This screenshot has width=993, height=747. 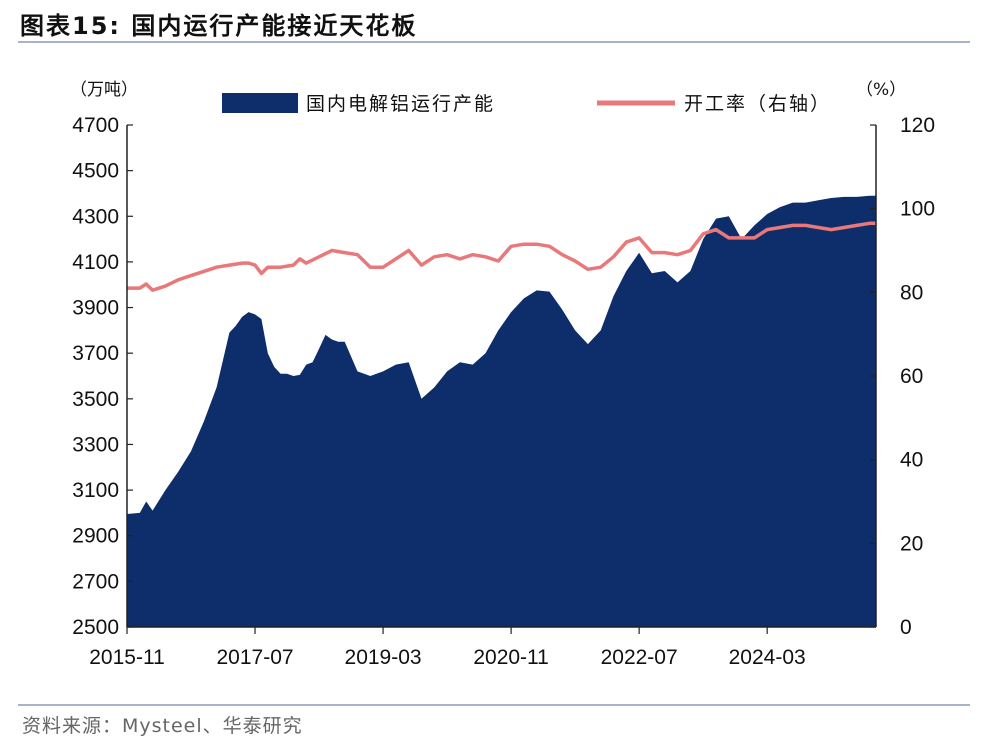 What do you see at coordinates (511, 657) in the screenshot?
I see `x-tick-label: 2020-11` at bounding box center [511, 657].